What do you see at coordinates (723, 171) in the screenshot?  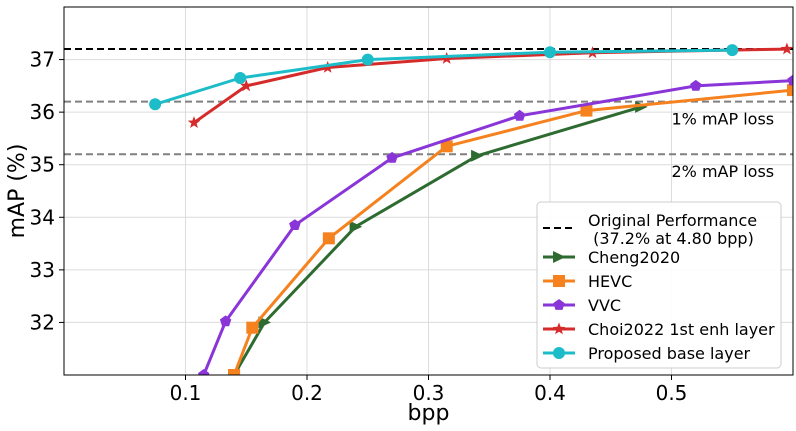 I see `reference-annotation-2: 2% mAP loss` at bounding box center [723, 171].